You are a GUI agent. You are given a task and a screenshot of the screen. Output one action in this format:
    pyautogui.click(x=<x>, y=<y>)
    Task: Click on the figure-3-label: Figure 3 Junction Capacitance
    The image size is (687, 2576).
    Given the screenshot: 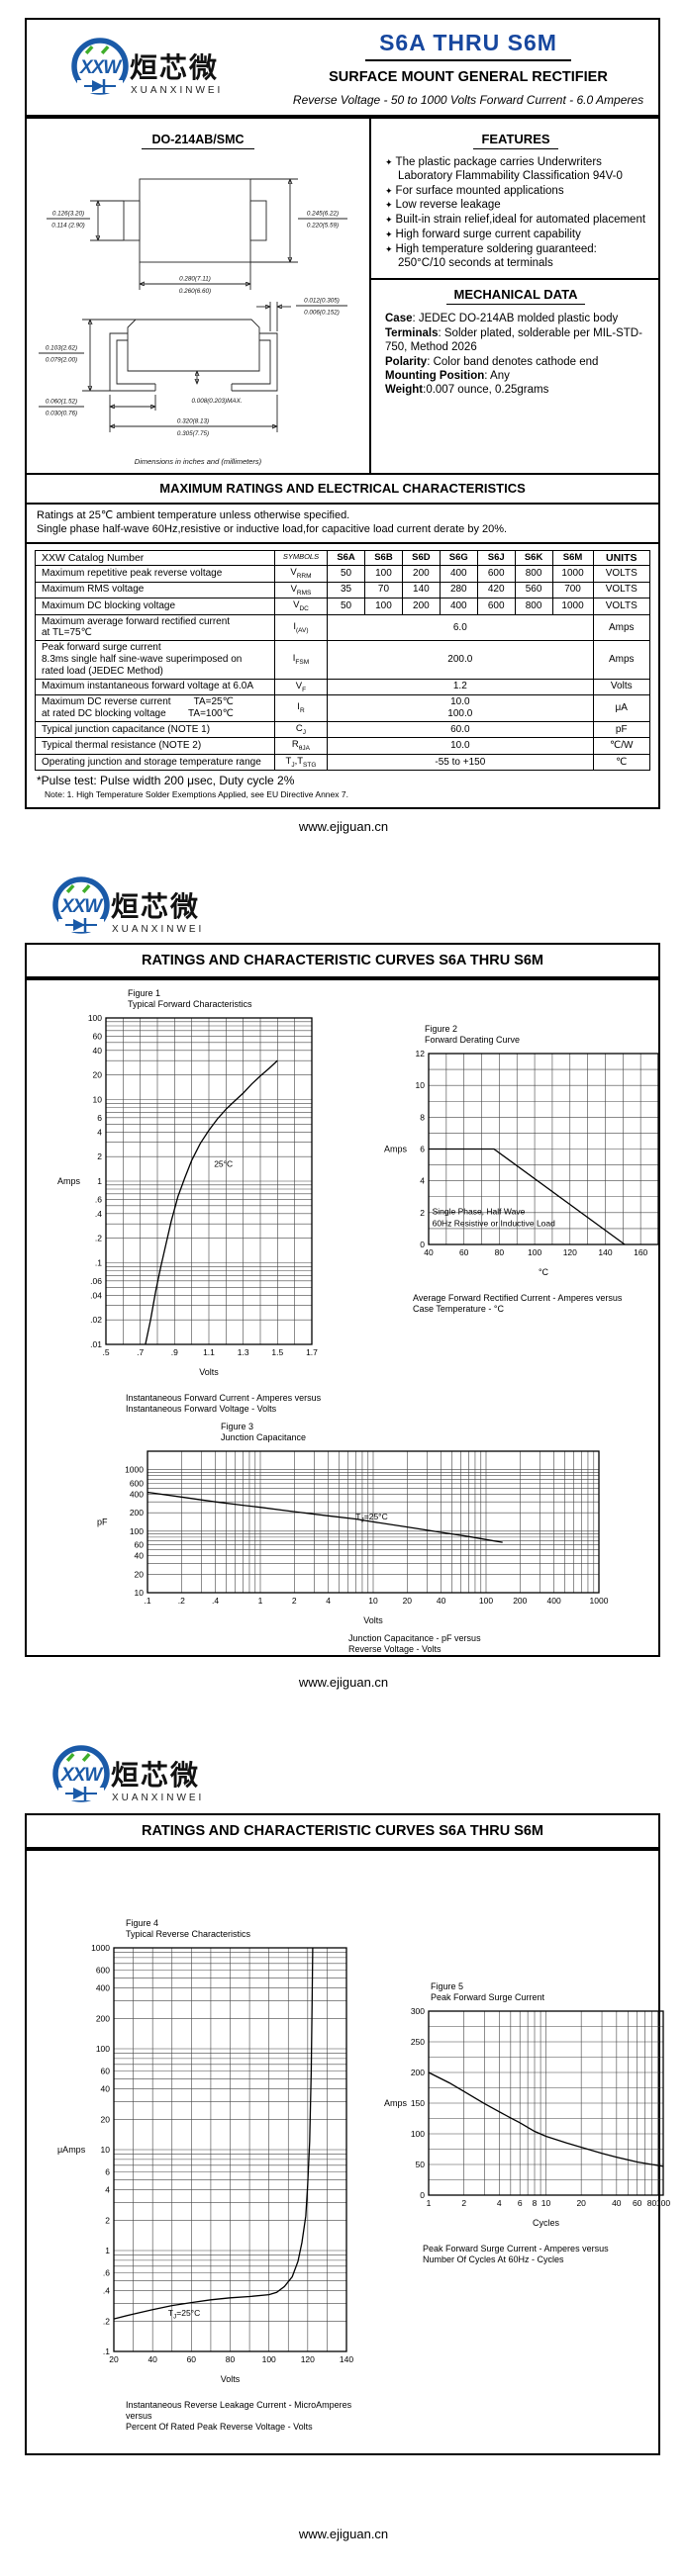 What is the action you would take?
    pyautogui.click(x=264, y=1432)
    